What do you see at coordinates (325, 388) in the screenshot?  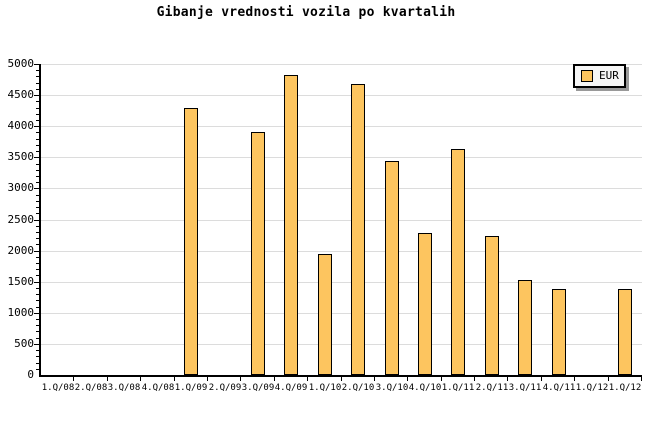 I see `x-category-label: 1.Q/10` at bounding box center [325, 388].